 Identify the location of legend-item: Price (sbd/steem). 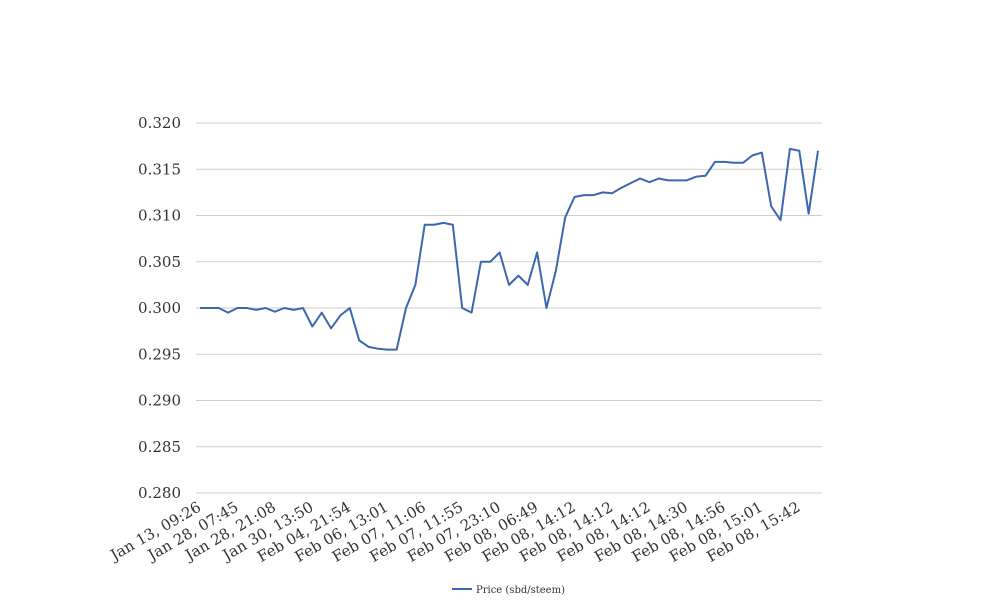
(508, 590).